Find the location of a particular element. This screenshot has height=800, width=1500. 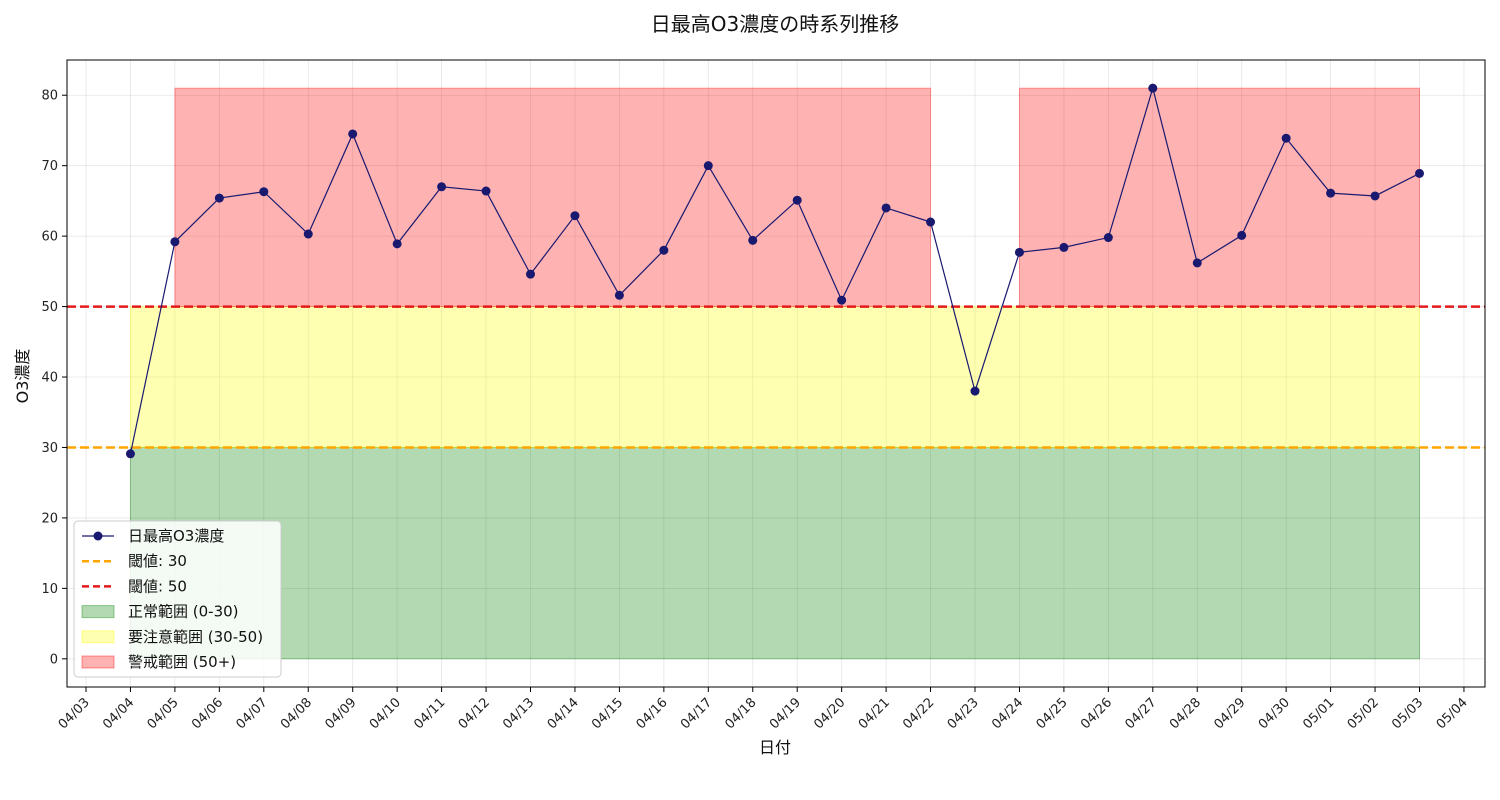

legend-box is located at coordinates (177, 599).